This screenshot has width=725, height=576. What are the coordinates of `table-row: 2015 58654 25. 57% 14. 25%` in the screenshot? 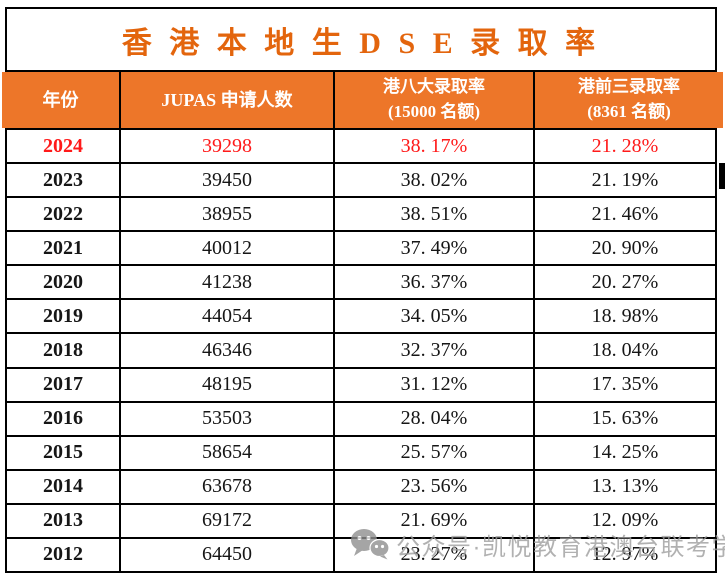 It's located at (361, 451).